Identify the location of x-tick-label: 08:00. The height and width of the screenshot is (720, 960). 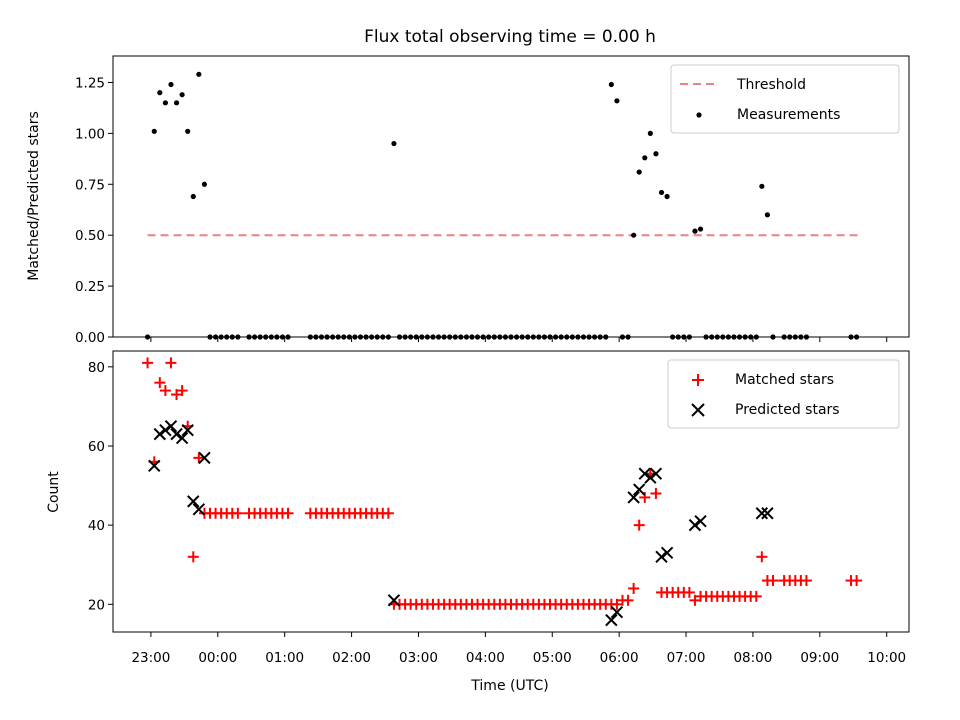
(752, 658).